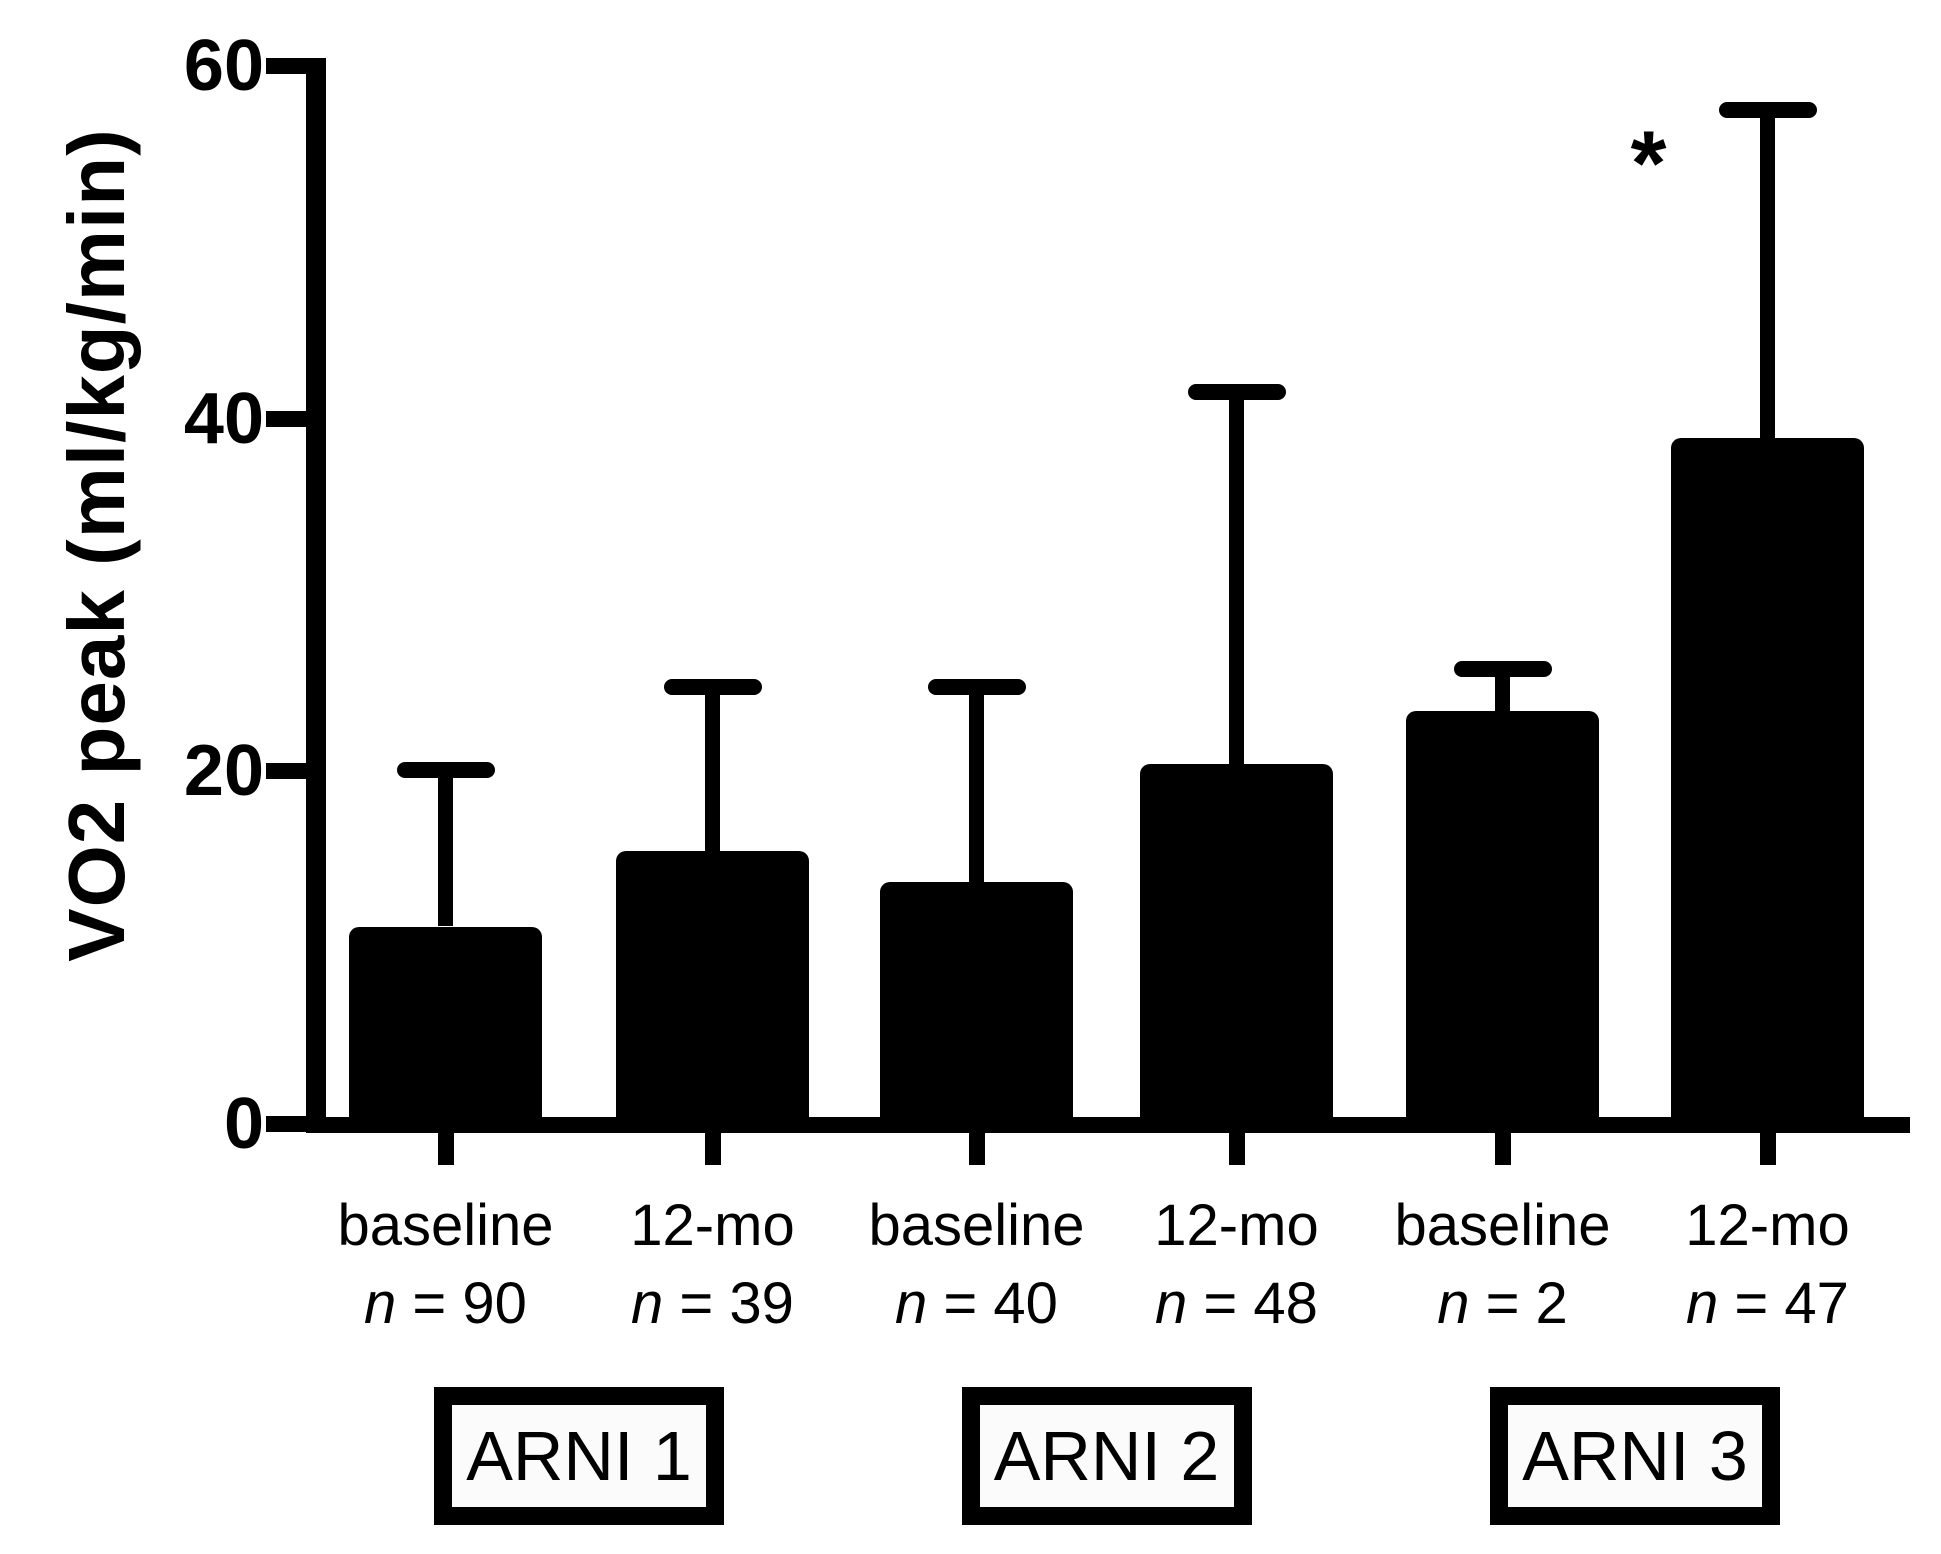 Image resolution: width=1941 pixels, height=1554 pixels. Describe the element at coordinates (1252, 1303) in the screenshot. I see `n-value: = 48` at that location.